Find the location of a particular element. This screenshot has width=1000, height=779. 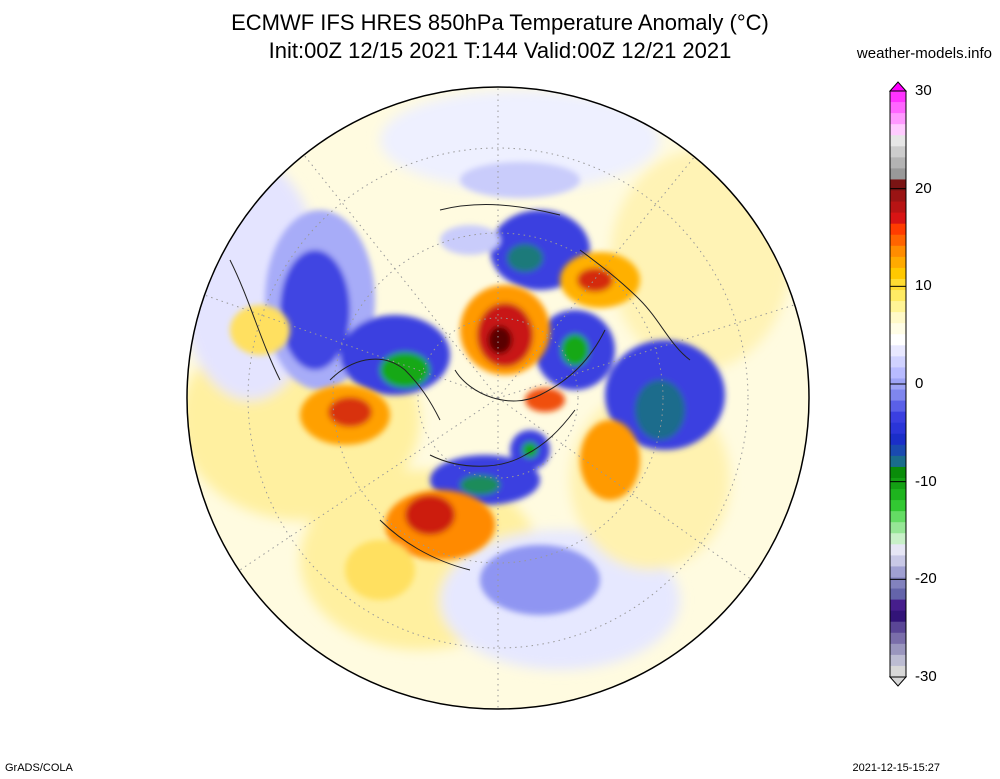

colorbar-tick-label: 30 is located at coordinates (923, 90).